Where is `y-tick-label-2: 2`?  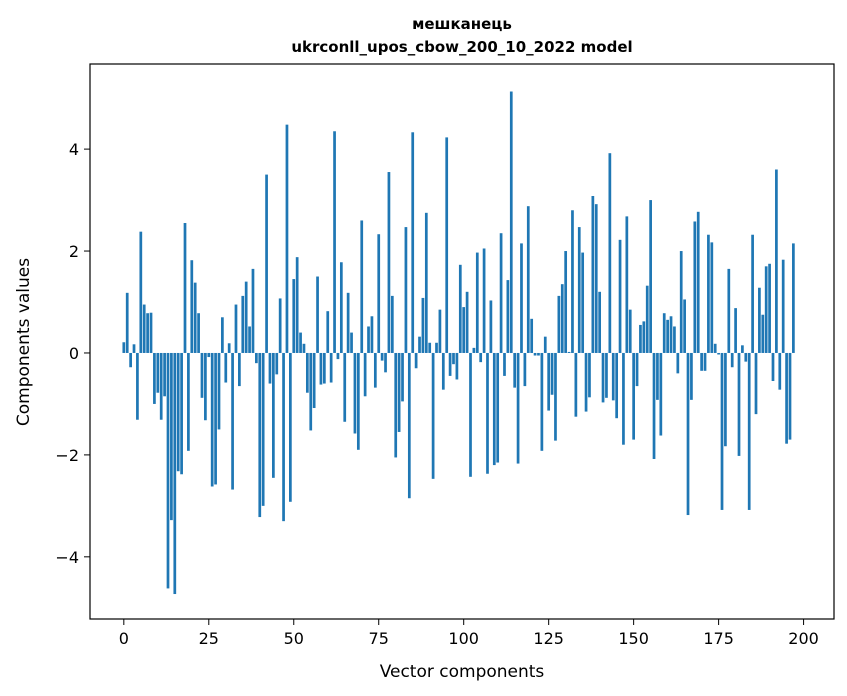
y-tick-label-2: 2 is located at coordinates (74, 251).